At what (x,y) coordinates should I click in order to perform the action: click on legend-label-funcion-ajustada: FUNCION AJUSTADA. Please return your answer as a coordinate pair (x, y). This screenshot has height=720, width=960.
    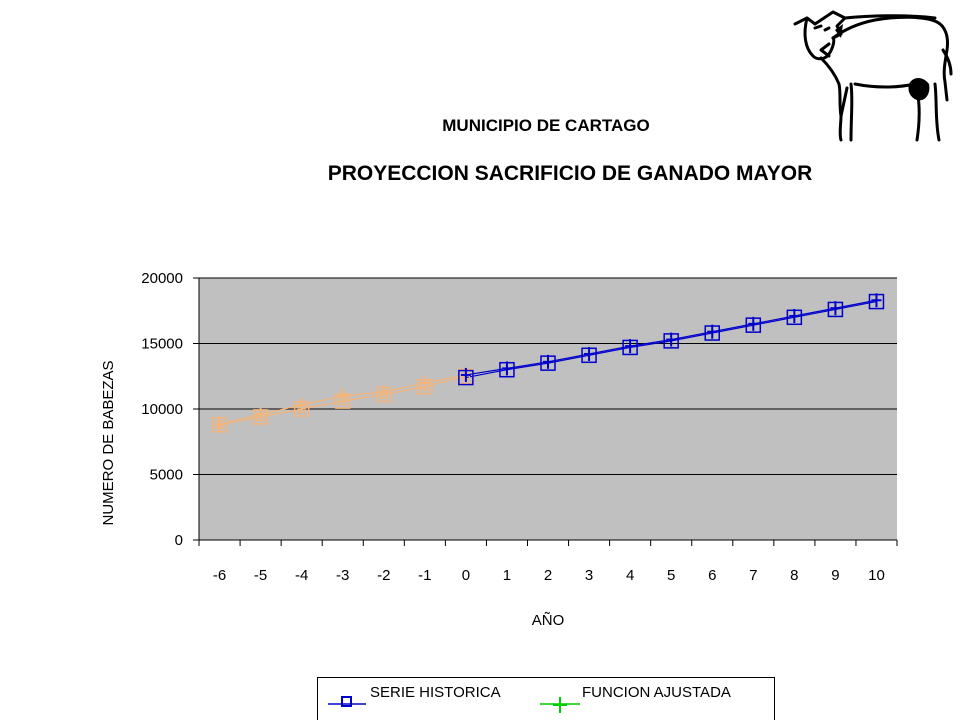
    Looking at the image, I should click on (656, 692).